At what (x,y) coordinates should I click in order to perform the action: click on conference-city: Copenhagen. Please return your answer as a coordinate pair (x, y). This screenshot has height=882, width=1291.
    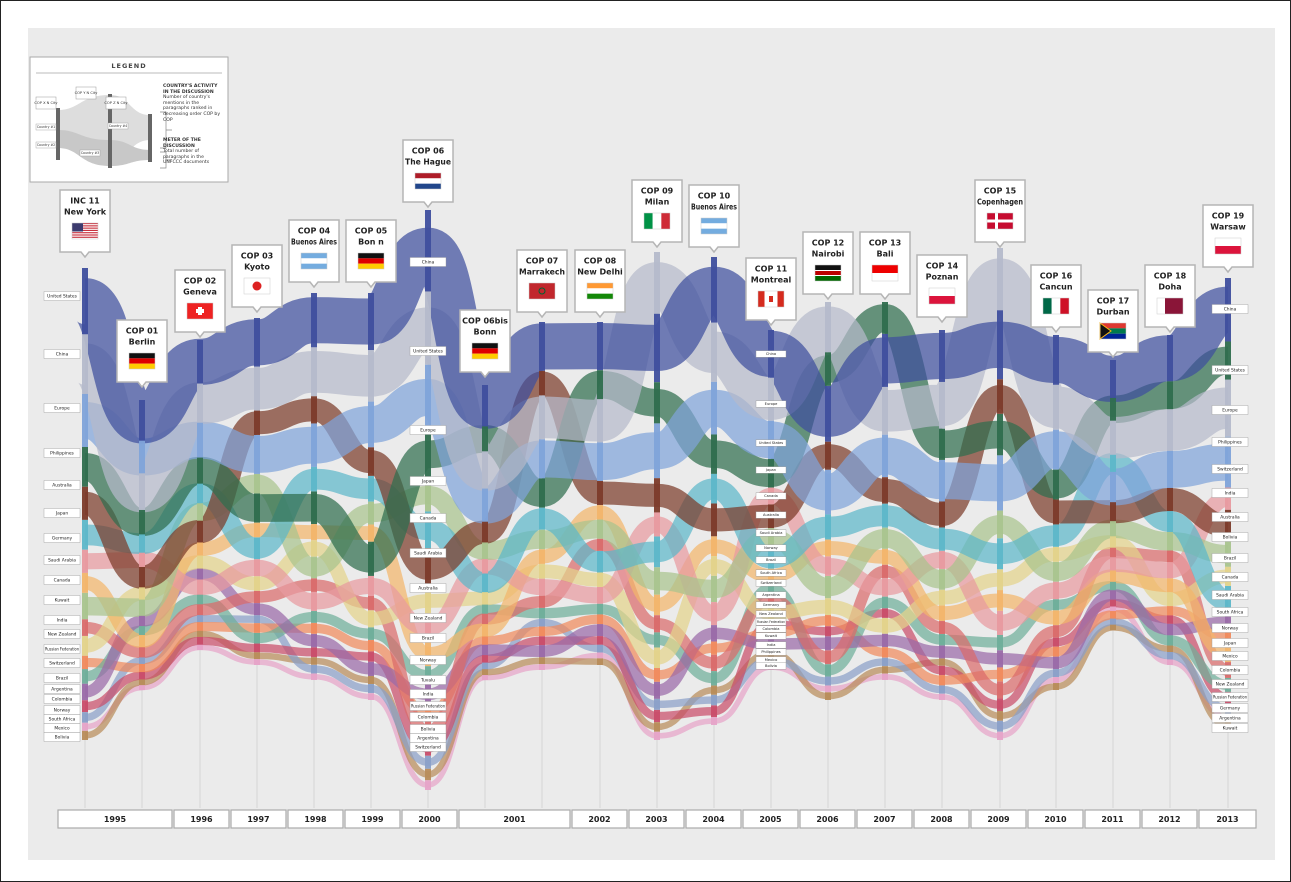
    Looking at the image, I should click on (1000, 202).